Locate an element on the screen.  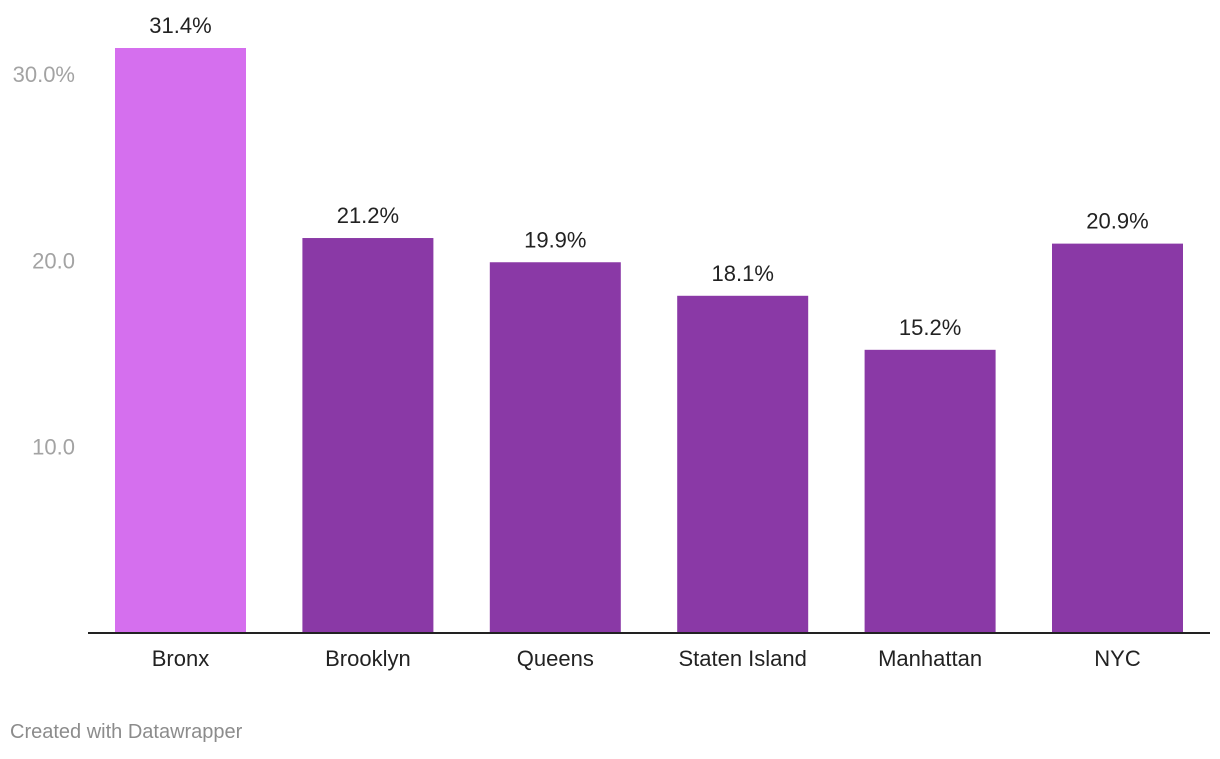
category-label: Manhattan is located at coordinates (930, 658).